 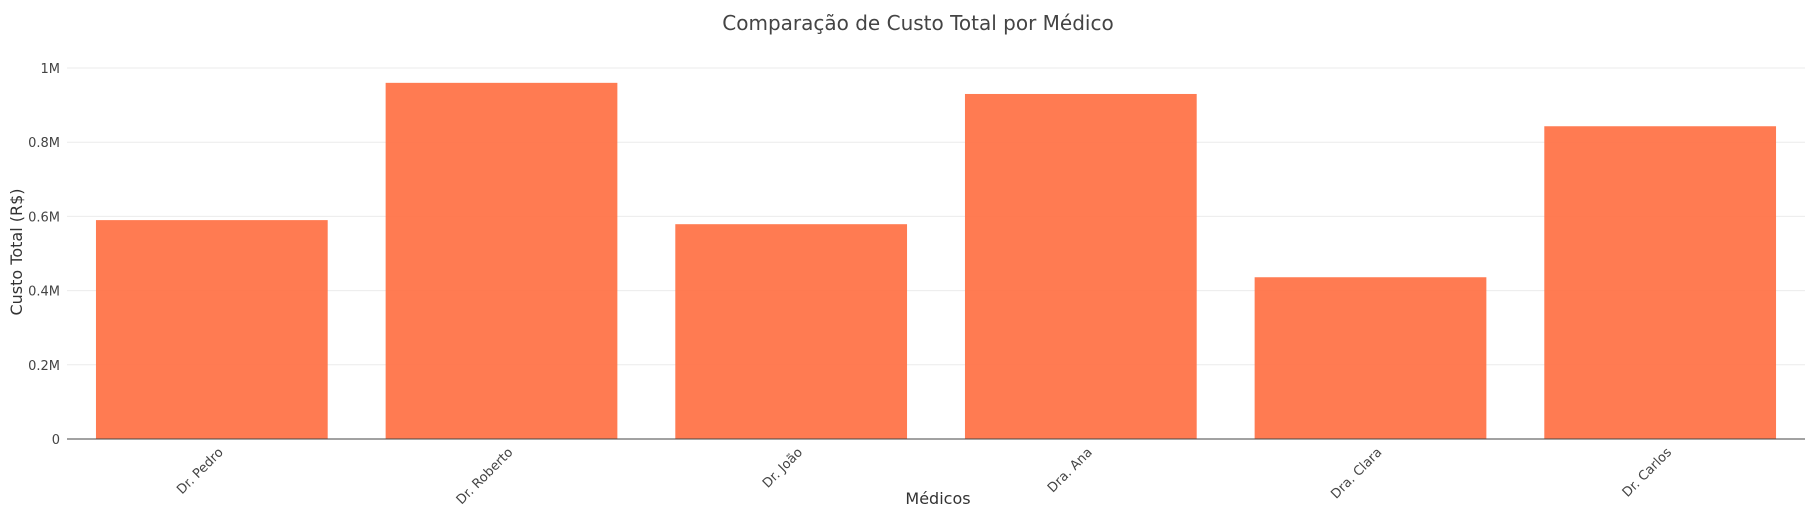 I want to click on x-tick-label: Dra. Clara, so click(x=1356, y=473).